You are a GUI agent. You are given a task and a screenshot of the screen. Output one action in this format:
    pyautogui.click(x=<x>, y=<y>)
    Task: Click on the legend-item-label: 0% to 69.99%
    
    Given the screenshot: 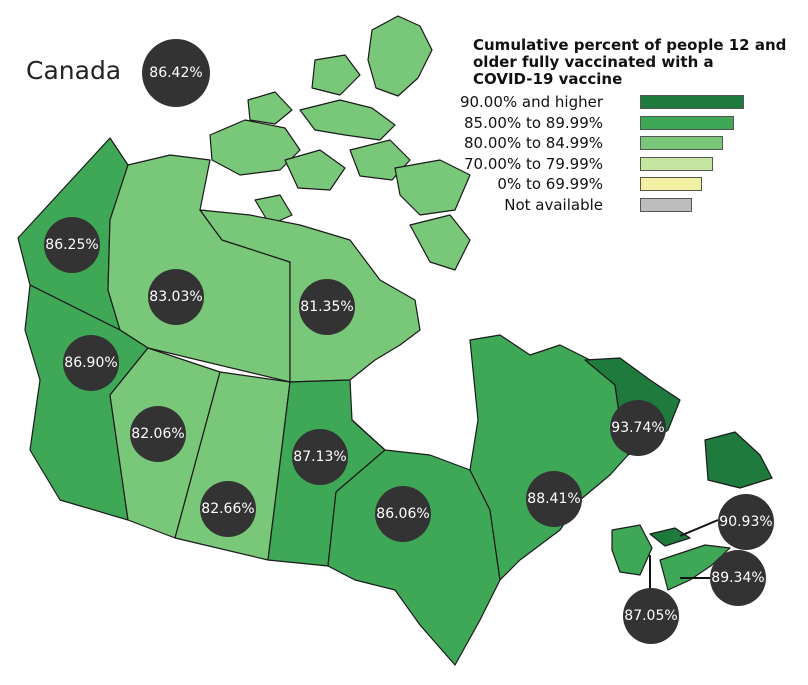 What is the action you would take?
    pyautogui.click(x=550, y=184)
    